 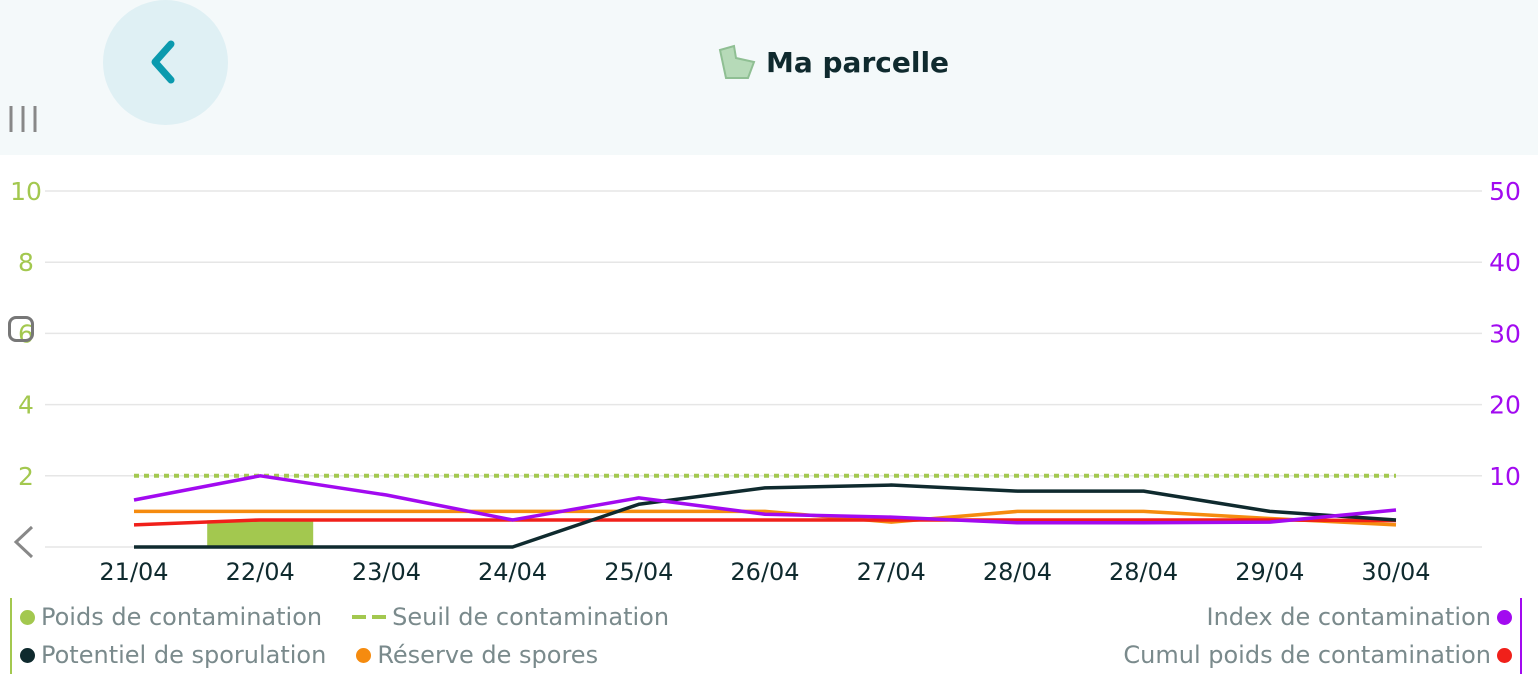 What do you see at coordinates (369, 617) in the screenshot?
I see `dash-icon` at bounding box center [369, 617].